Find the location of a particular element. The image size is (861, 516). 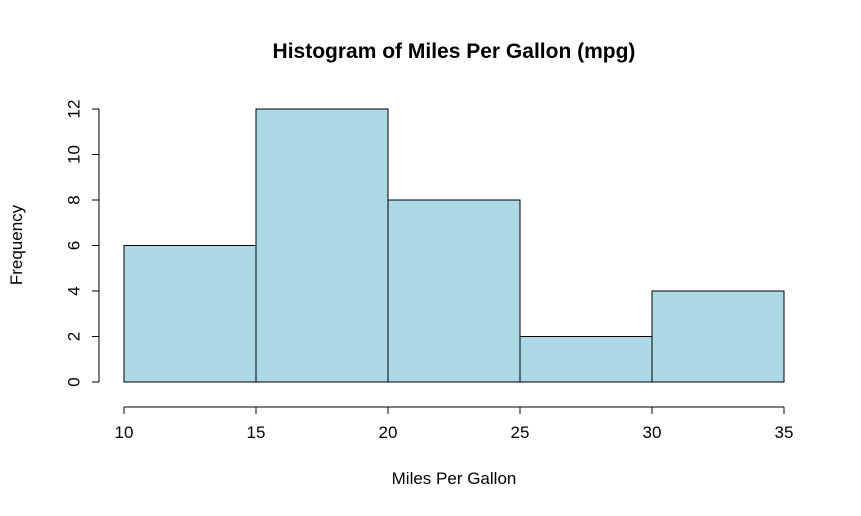

x-tick-label-15: 15 is located at coordinates (256, 432).